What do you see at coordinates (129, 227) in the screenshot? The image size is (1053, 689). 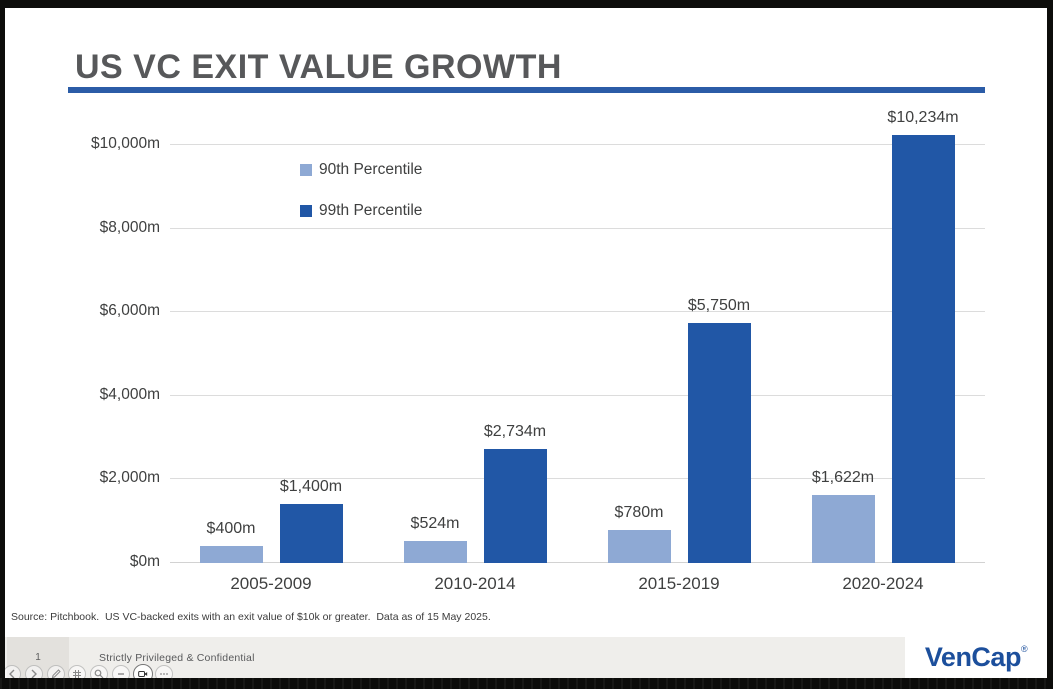 I see `y-axis-tick-label: $8,000m` at bounding box center [129, 227].